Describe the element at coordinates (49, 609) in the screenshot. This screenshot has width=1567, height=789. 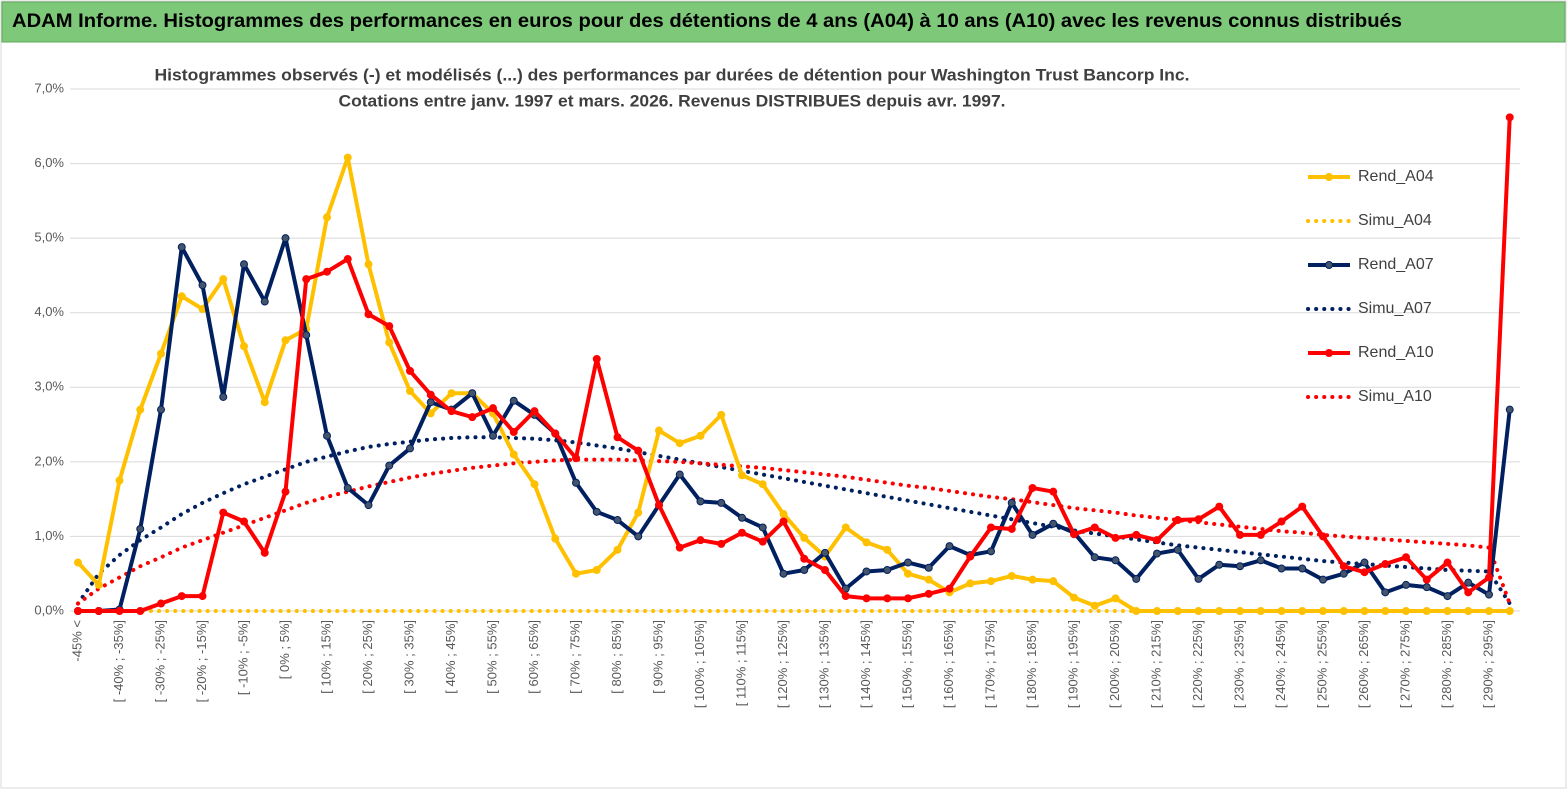
I see `y-tick-label: 0,0%` at that location.